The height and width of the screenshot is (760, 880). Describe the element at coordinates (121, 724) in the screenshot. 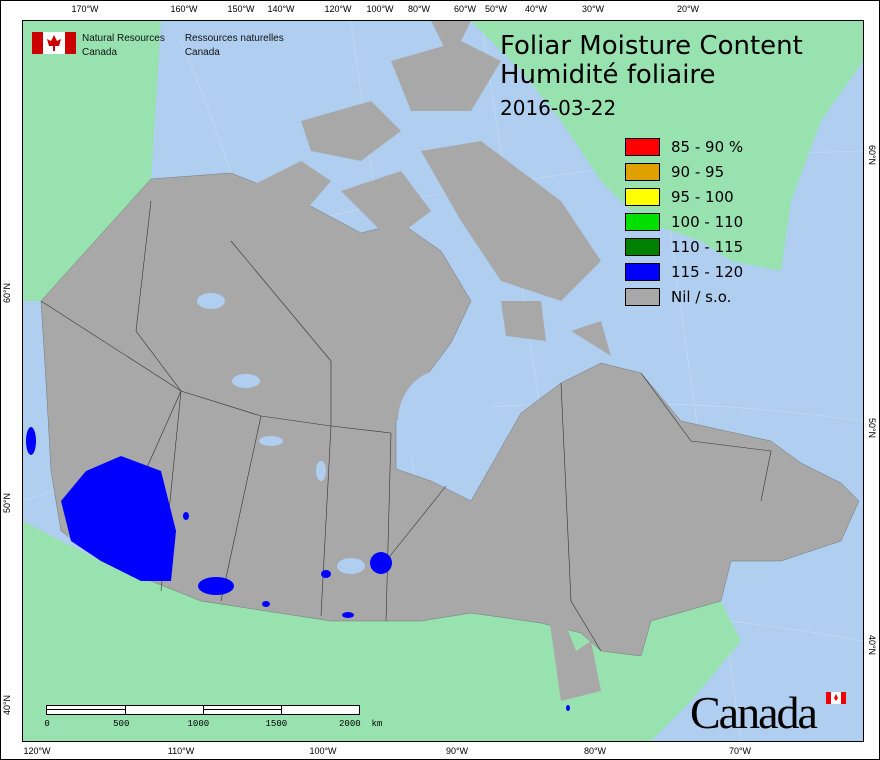

I see `scale-label: 500` at that location.